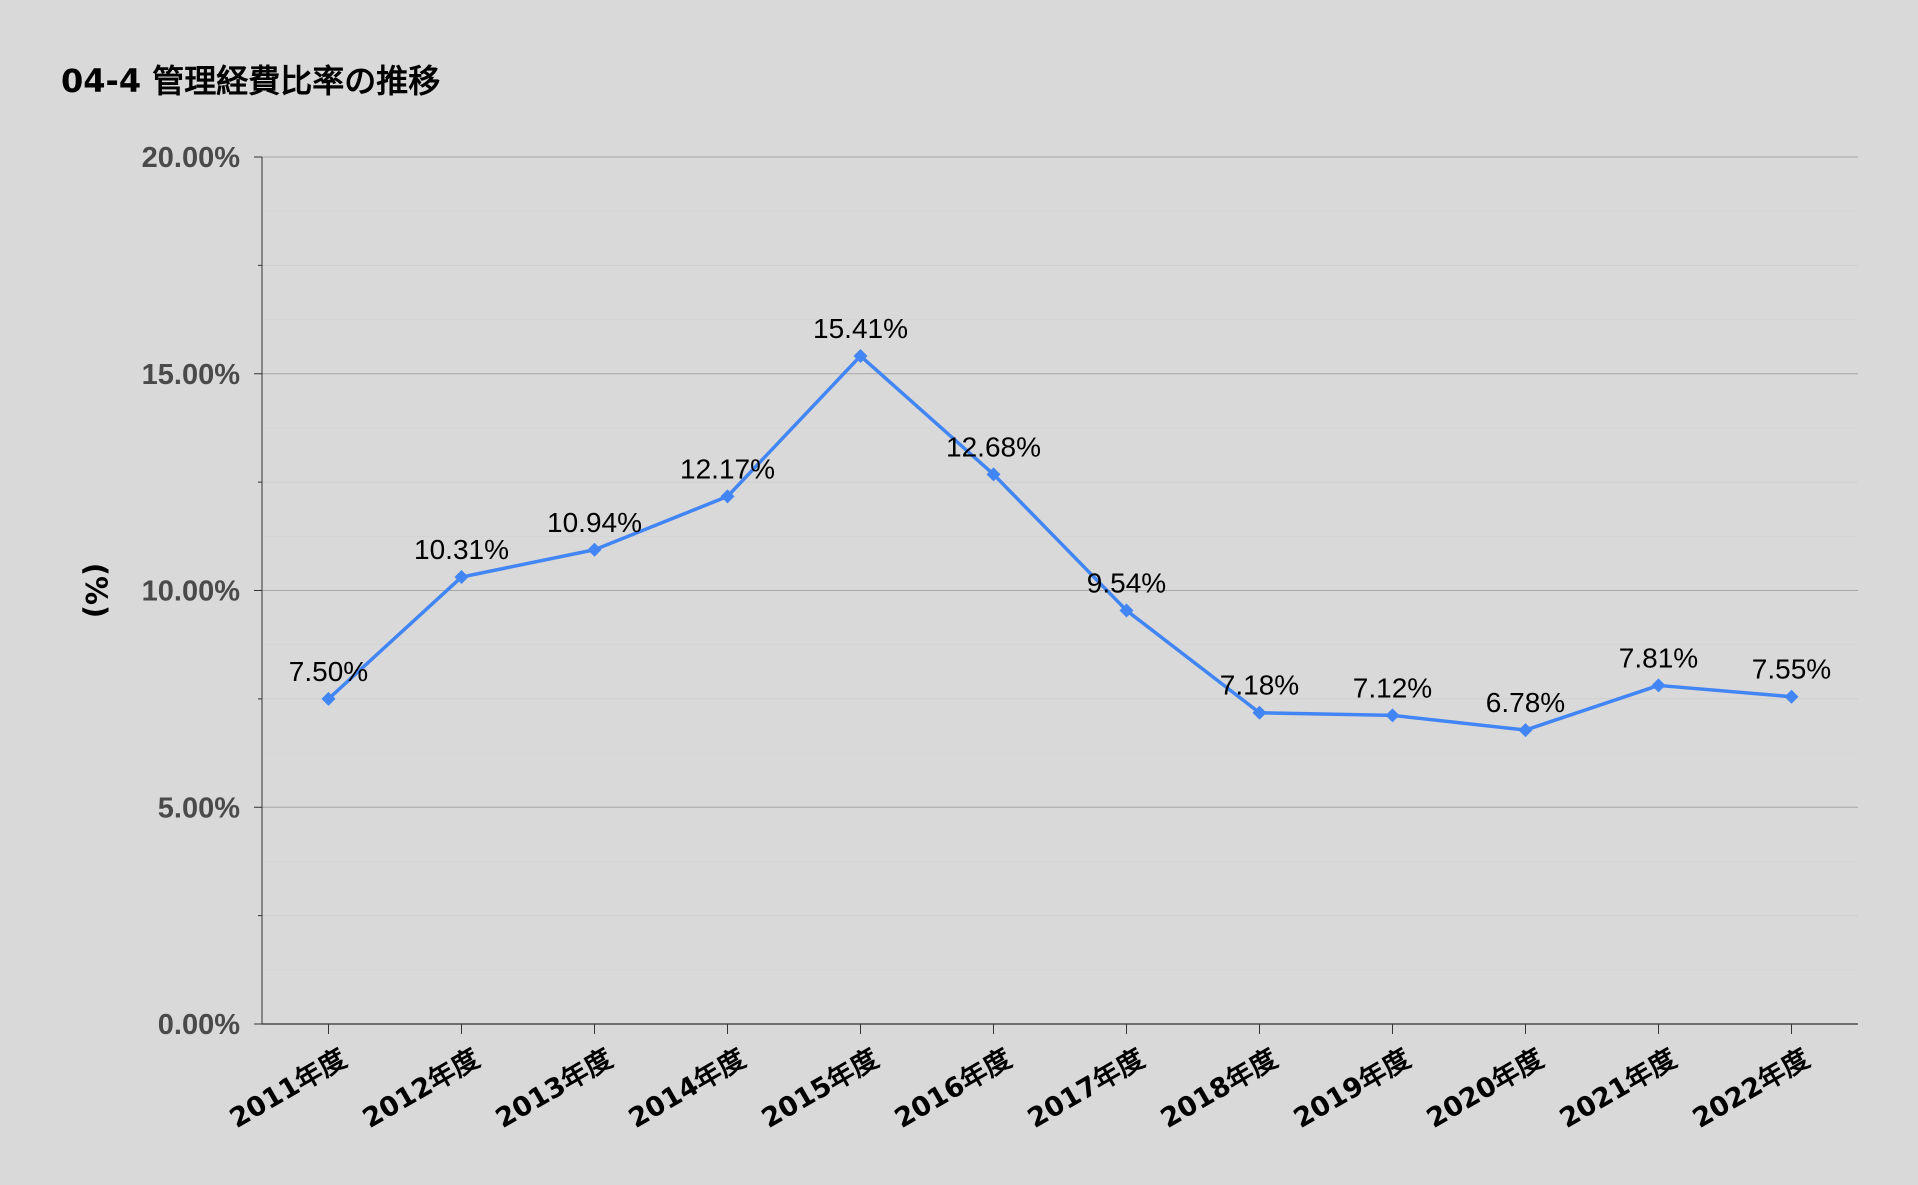 The width and height of the screenshot is (1918, 1185). I want to click on y-tick-label: 10.00%, so click(191, 592).